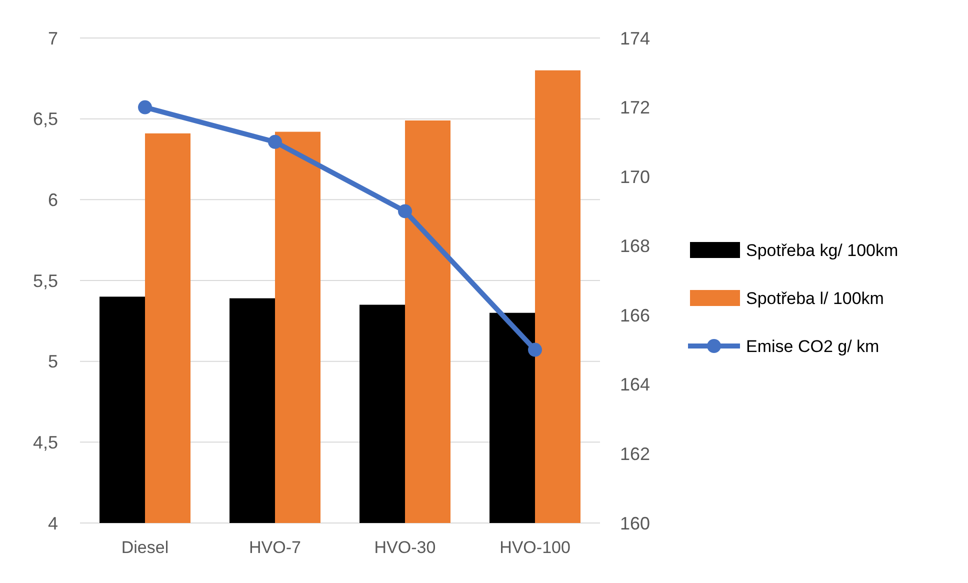  I want to click on y2-tick-label: 160, so click(635, 523).